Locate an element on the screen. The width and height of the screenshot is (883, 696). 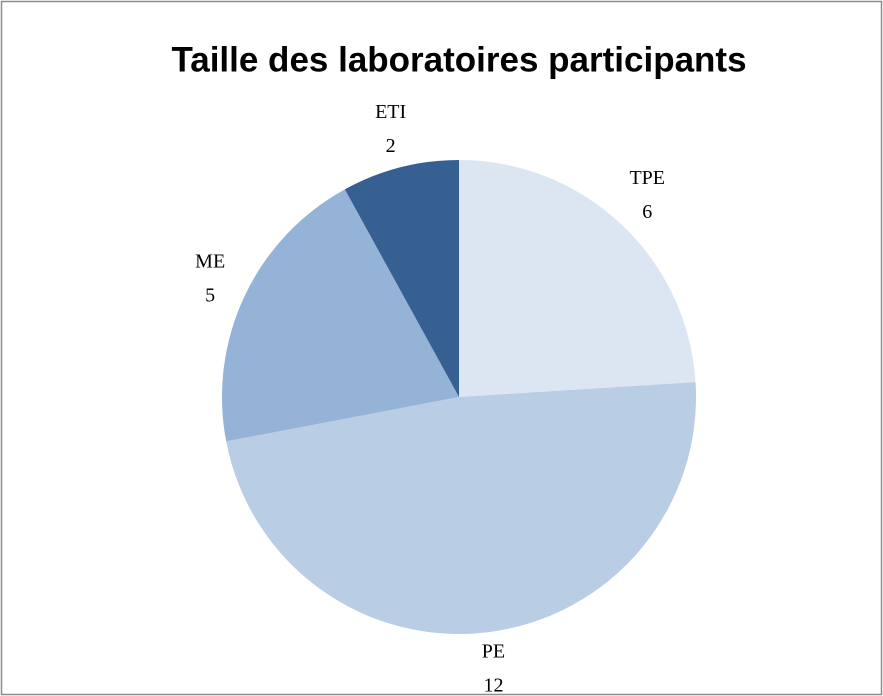
slice-value: 6 is located at coordinates (647, 212).